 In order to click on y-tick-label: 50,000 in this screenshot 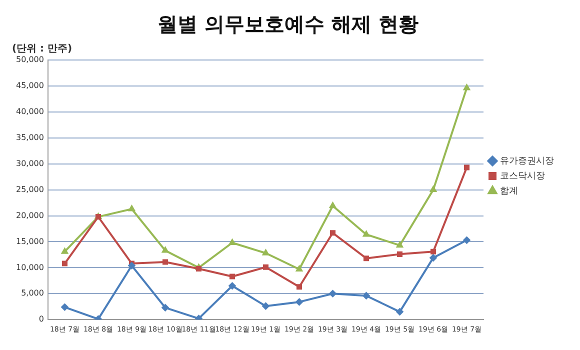, I will do `click(30, 59)`.